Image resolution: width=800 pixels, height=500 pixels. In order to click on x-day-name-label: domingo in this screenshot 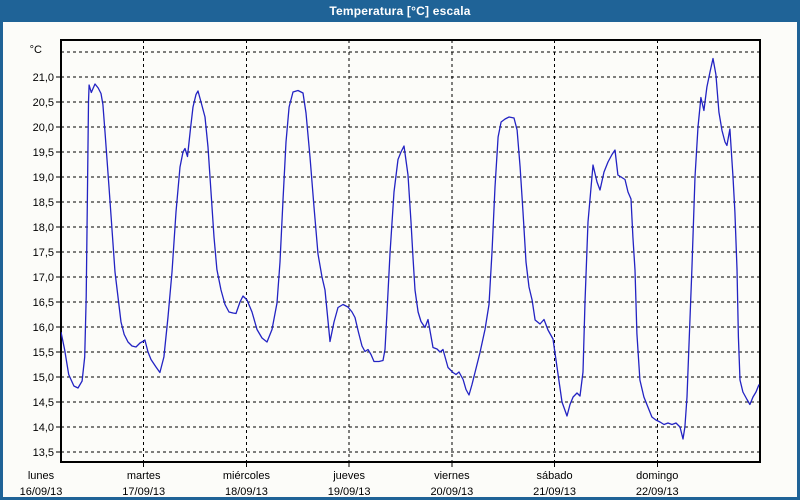, I will do `click(657, 476)`.